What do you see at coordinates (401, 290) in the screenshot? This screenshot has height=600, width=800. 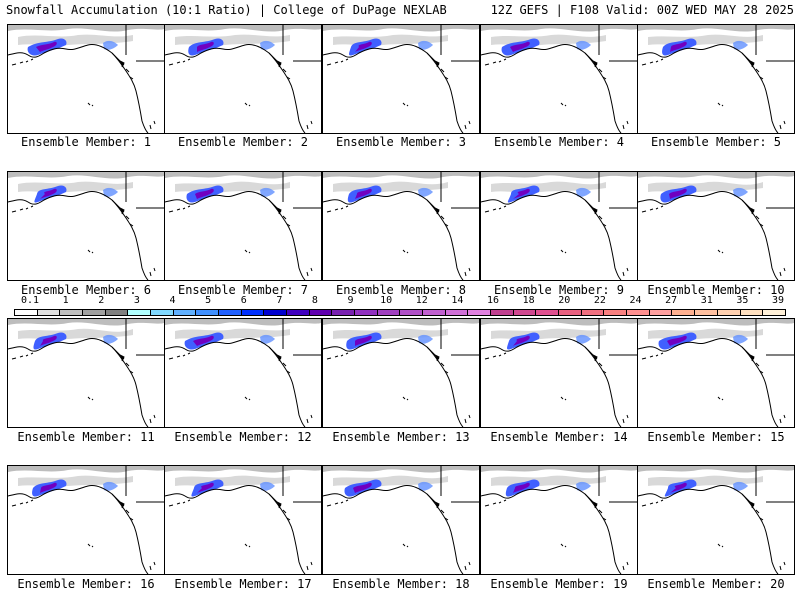 I see `ensemble-caption-8: Ensemble Member: 8` at bounding box center [401, 290].